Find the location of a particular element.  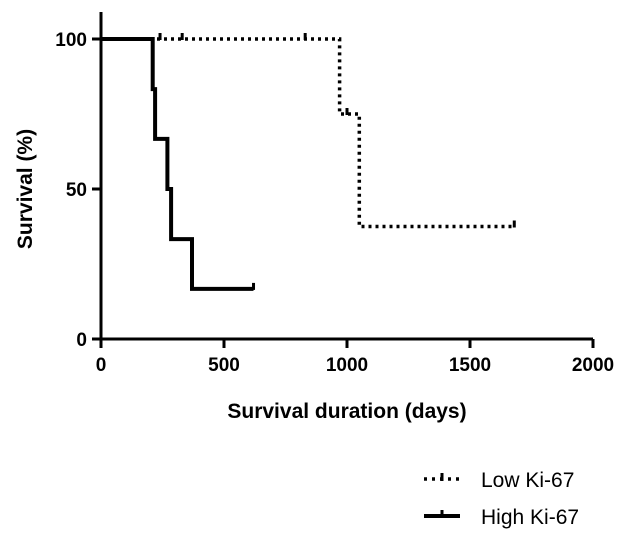

series-line-high-ki67 is located at coordinates (177, 164).